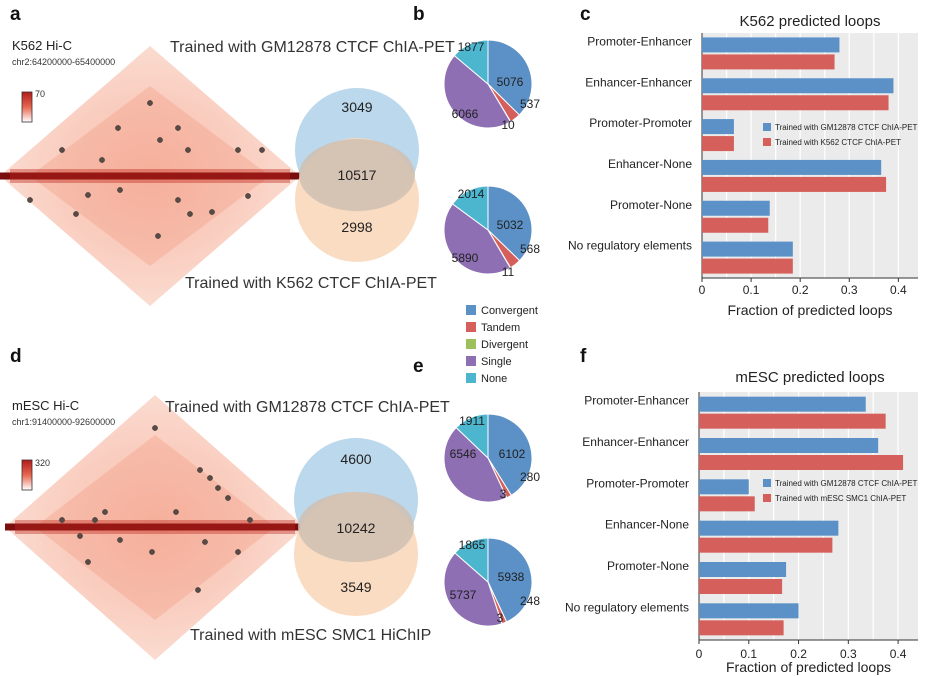  I want to click on venn-overlap, so click(357, 175).